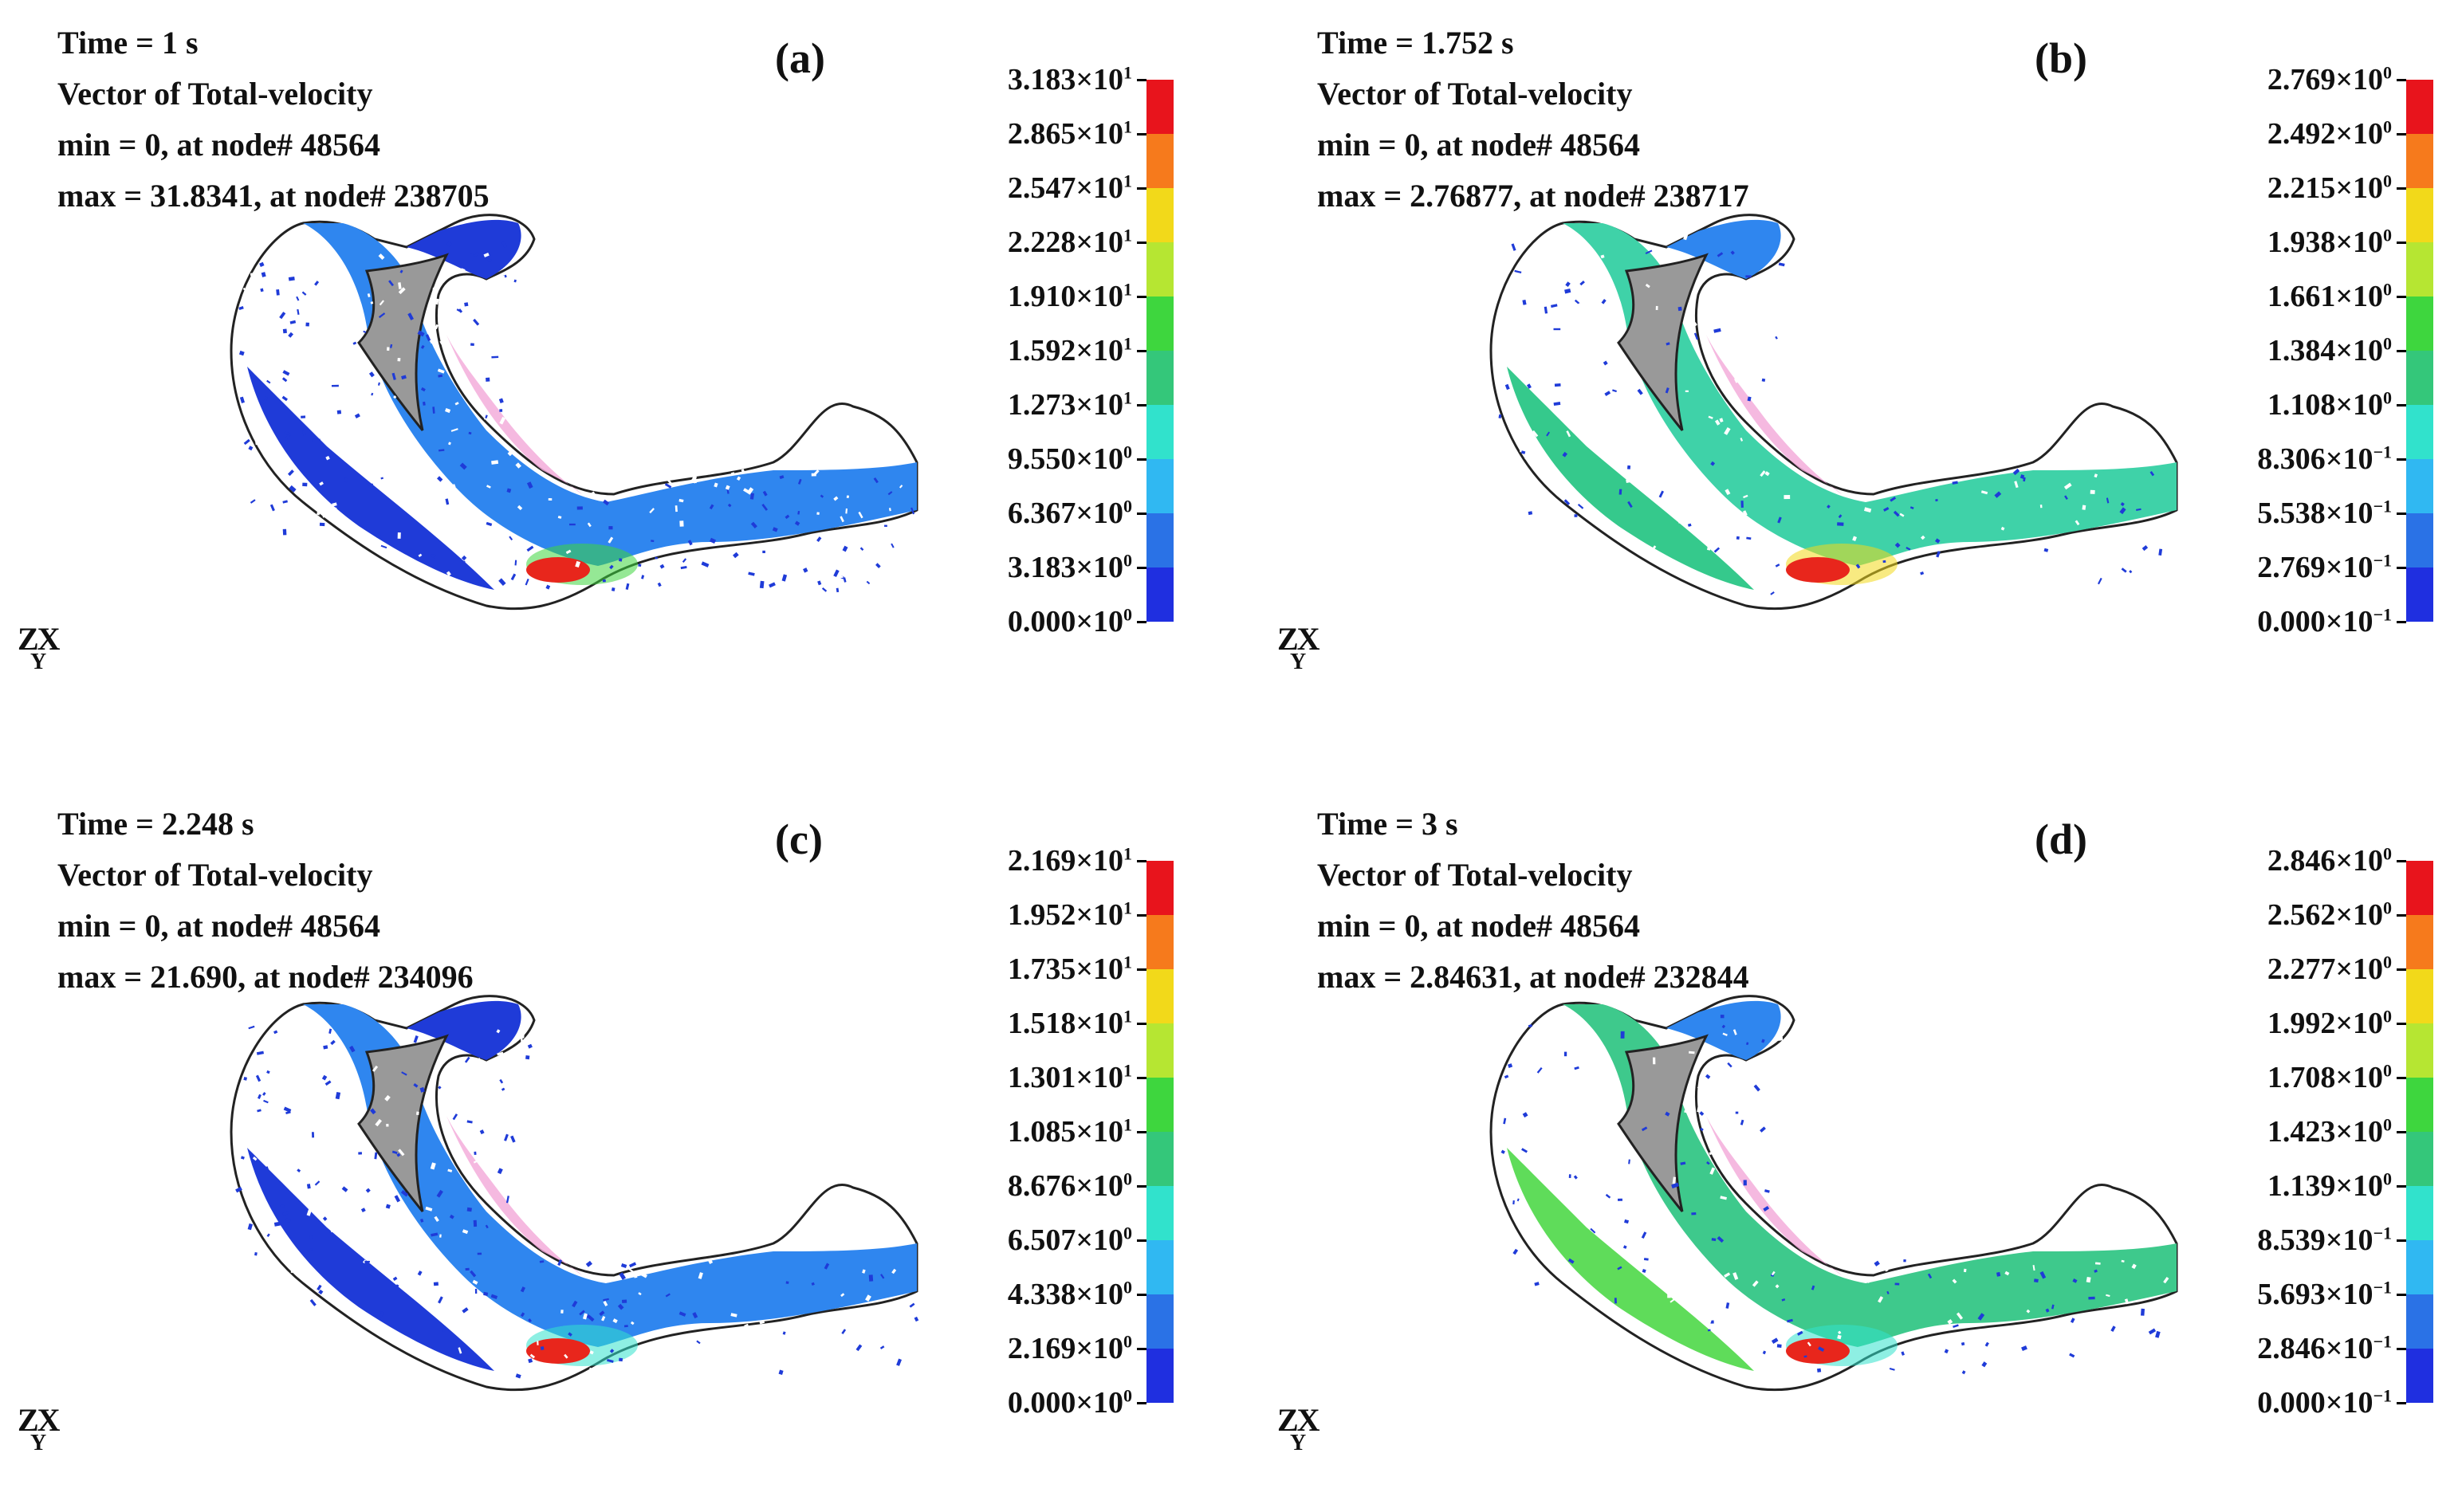 The width and height of the screenshot is (2462, 1512). Describe the element at coordinates (1065, 1294) in the screenshot. I see `tick-mantissa: 4.338×10` at that location.